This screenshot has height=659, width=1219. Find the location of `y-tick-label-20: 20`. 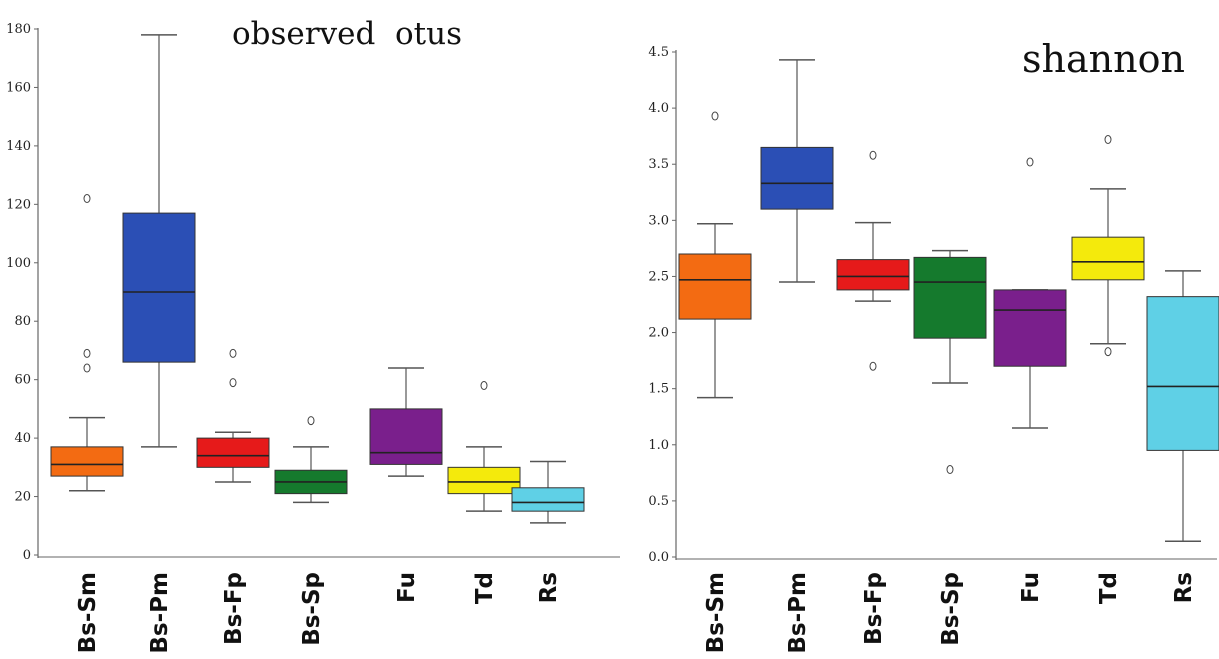

y-tick-label-20: 20 is located at coordinates (22, 497).